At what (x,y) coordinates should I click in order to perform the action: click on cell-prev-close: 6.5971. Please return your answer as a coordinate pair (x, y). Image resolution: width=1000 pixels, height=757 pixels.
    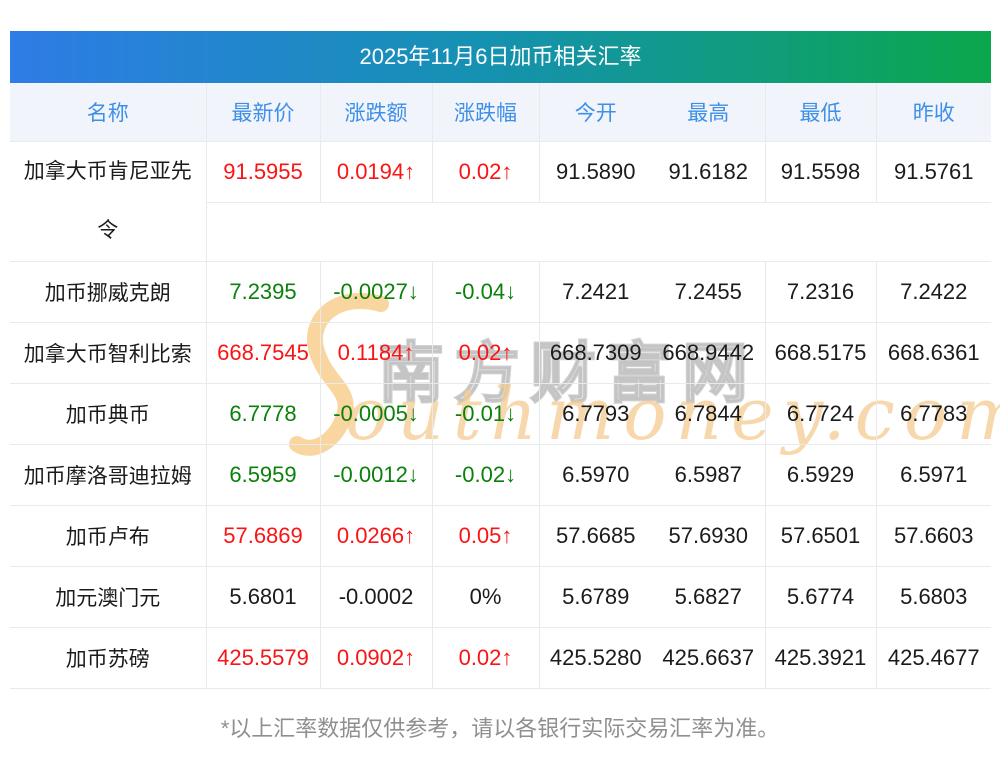
    Looking at the image, I should click on (933, 475).